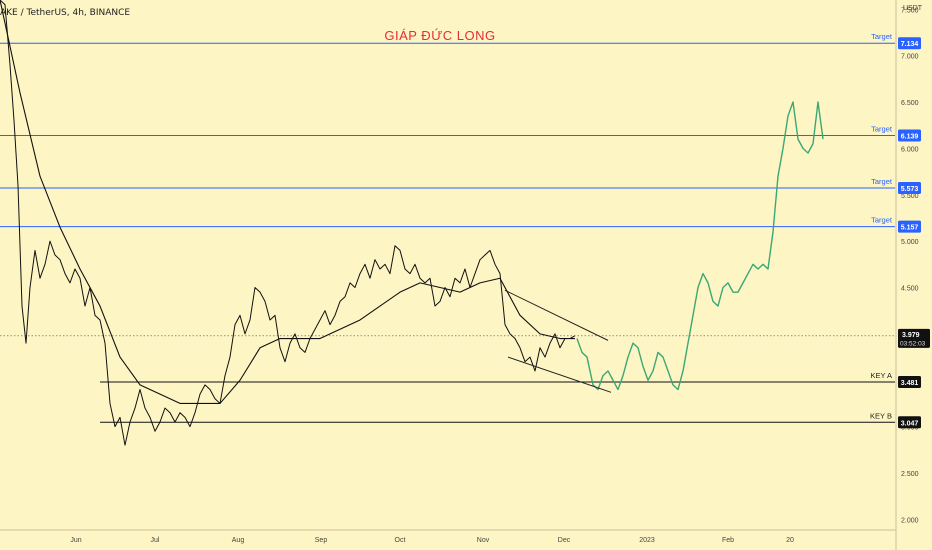  What do you see at coordinates (910, 103) in the screenshot?
I see `y-tick-label: 6.500` at bounding box center [910, 103].